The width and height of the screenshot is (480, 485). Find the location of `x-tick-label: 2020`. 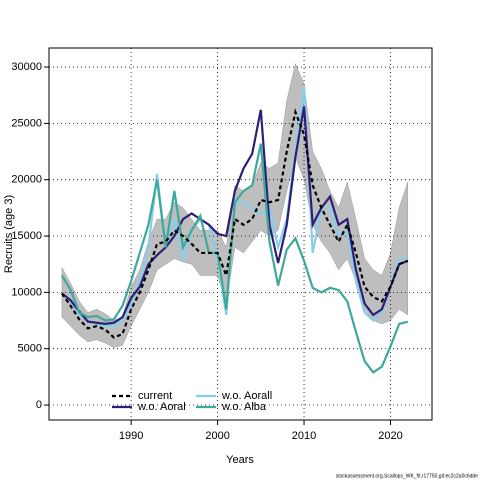

x-tick-label: 2020 is located at coordinates (390, 436).